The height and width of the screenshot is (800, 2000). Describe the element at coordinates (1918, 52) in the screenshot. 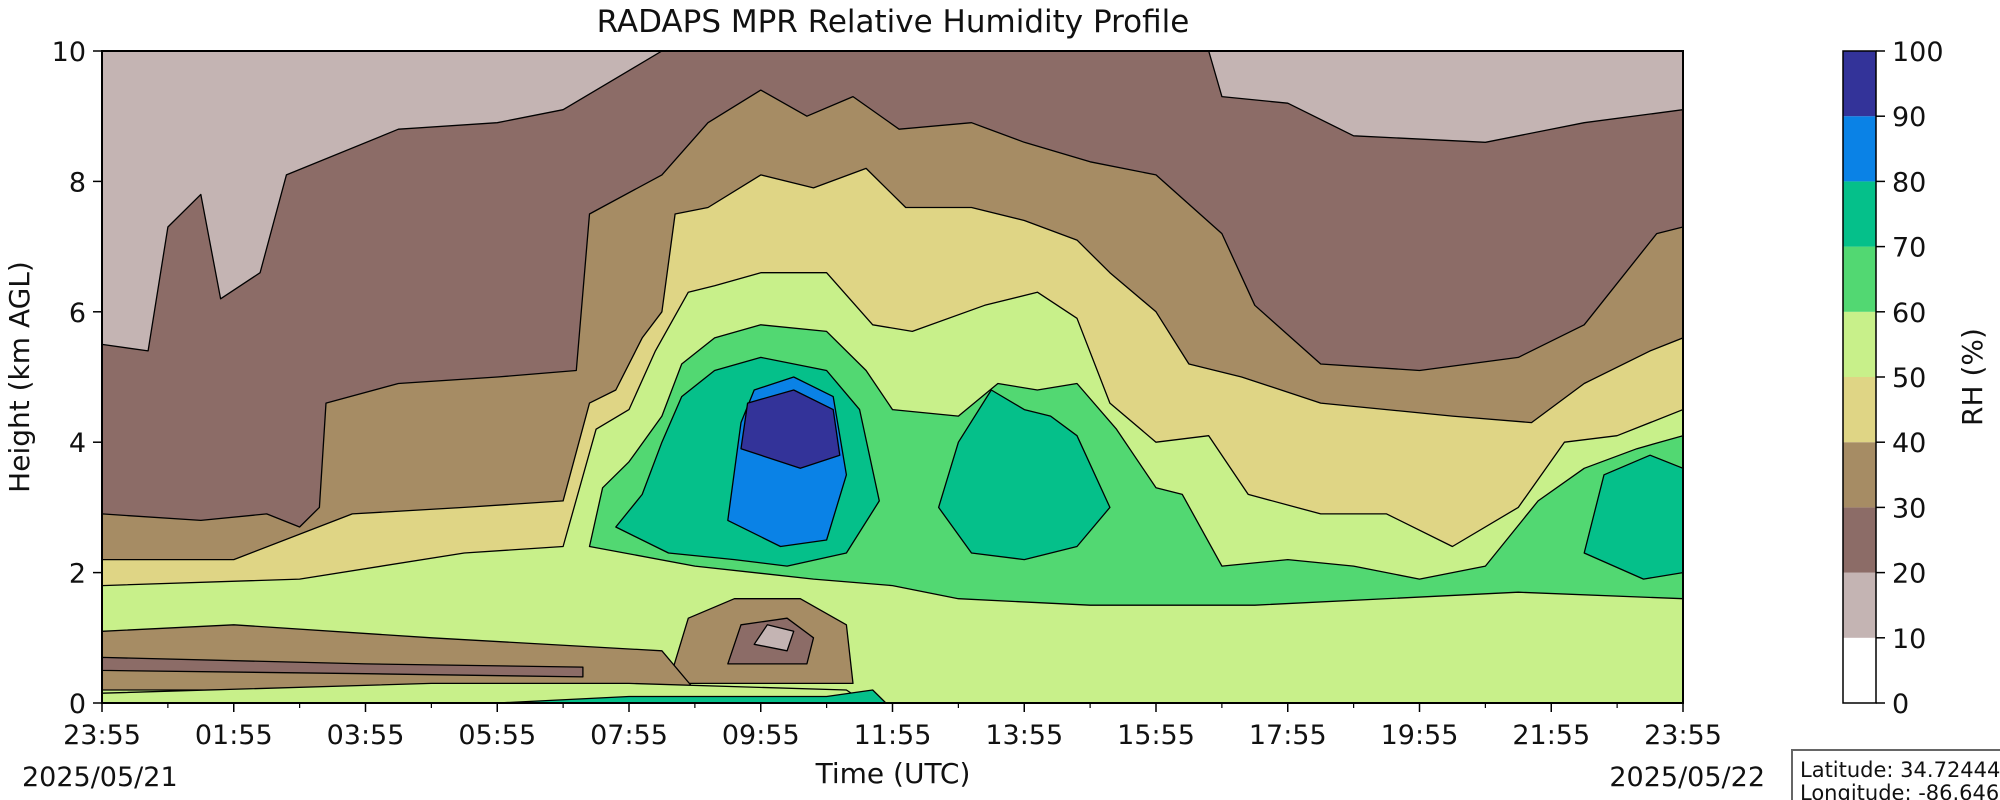

I see `colorbar-tick-label: 100` at that location.